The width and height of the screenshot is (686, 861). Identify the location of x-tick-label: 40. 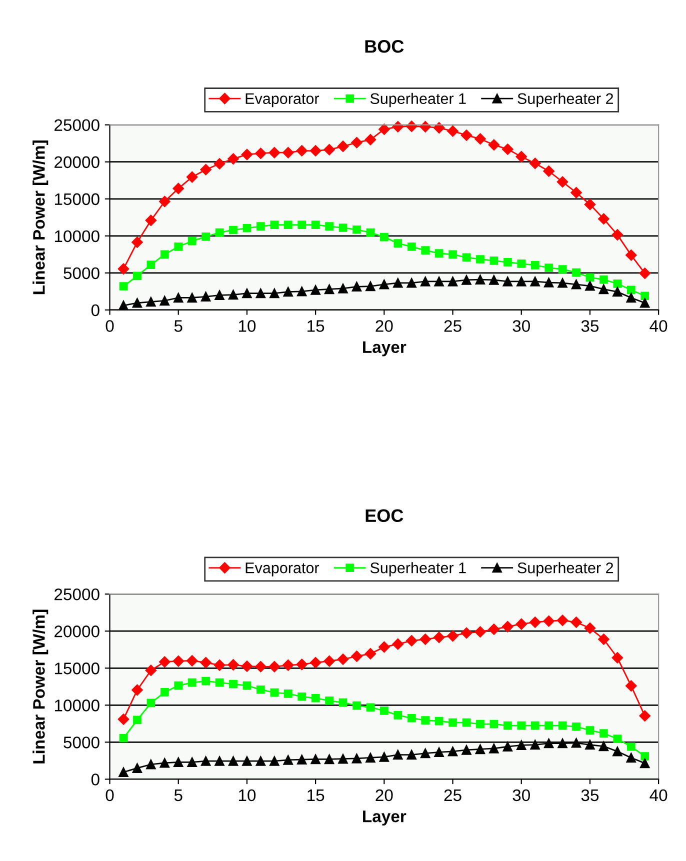
(659, 795).